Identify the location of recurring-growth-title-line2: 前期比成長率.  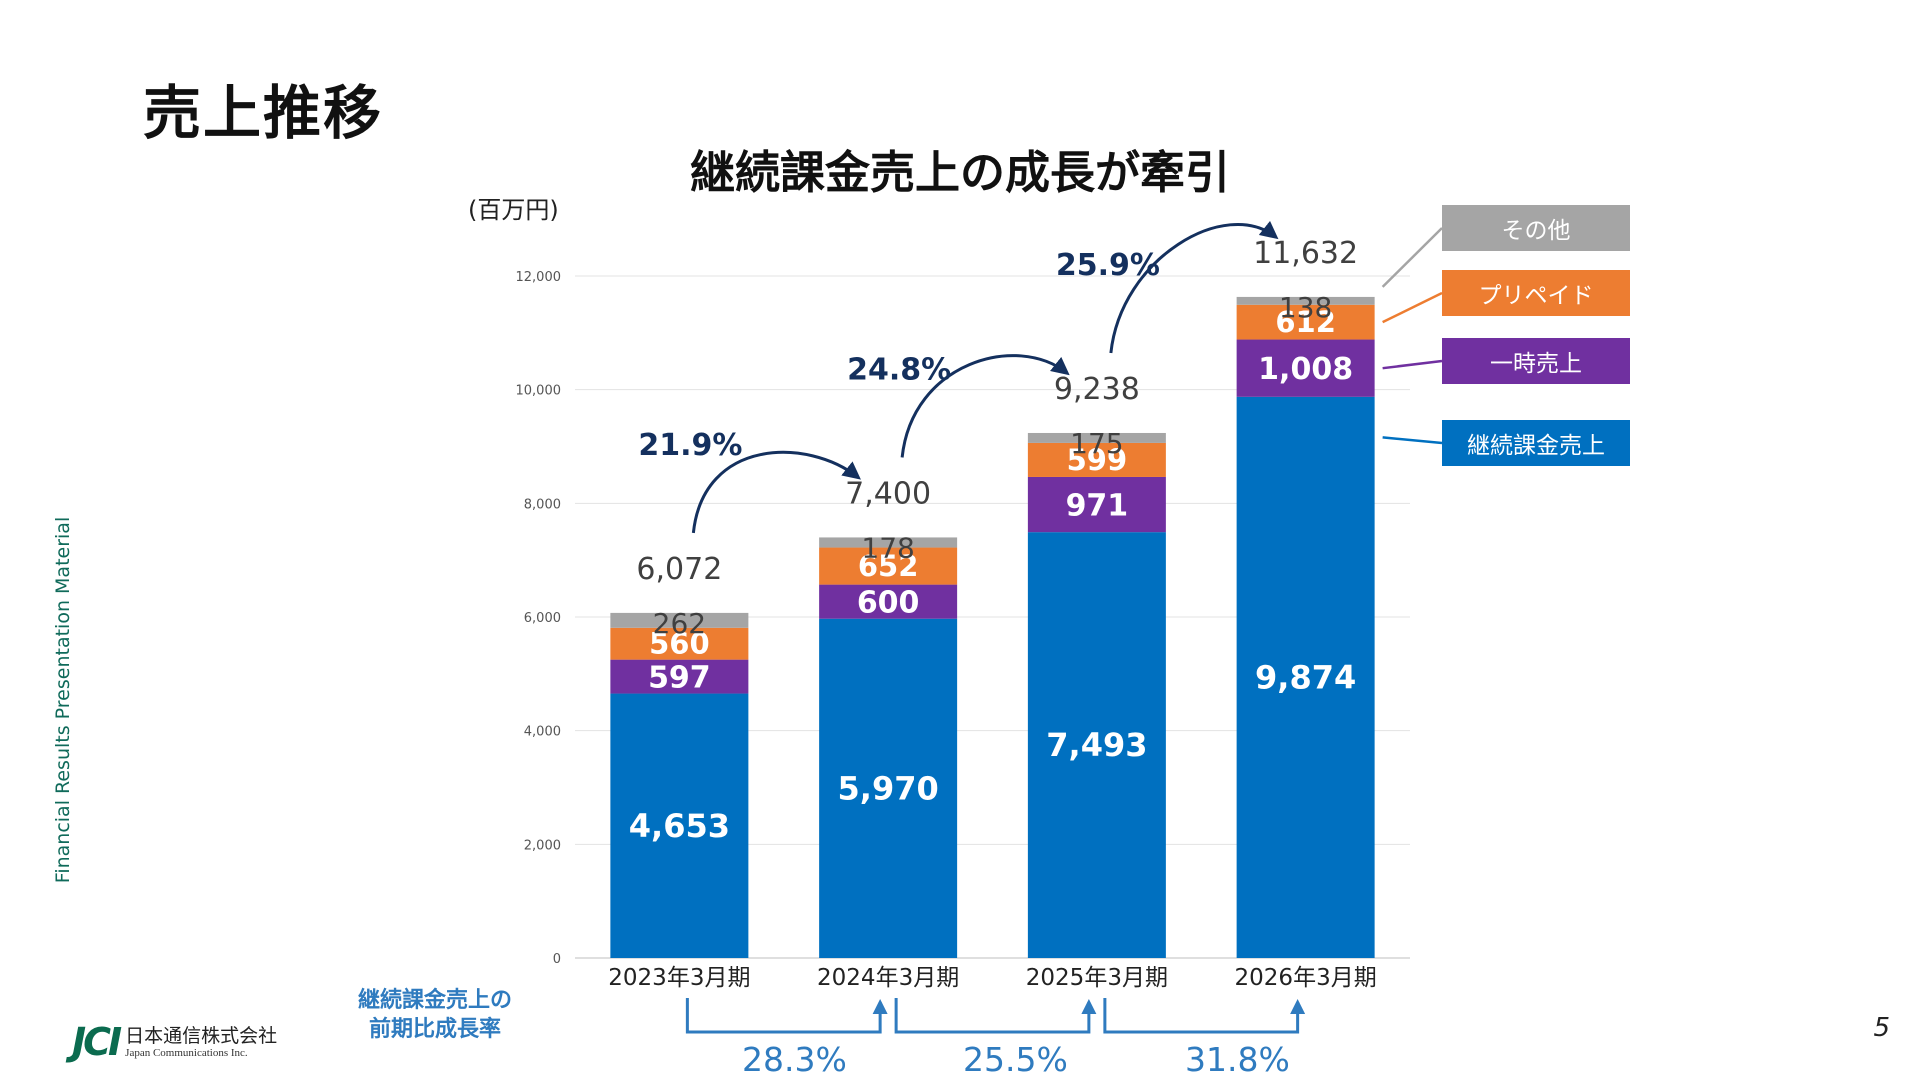
(434, 1029).